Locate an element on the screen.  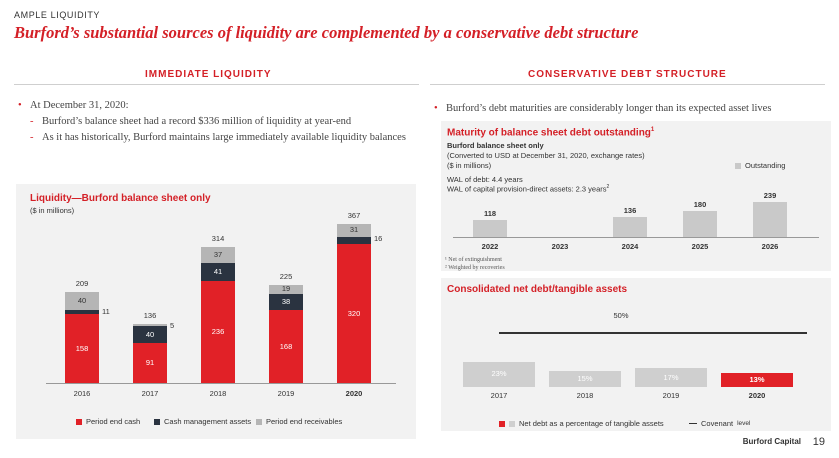
bar-segment-label: 31 is located at coordinates (354, 230).